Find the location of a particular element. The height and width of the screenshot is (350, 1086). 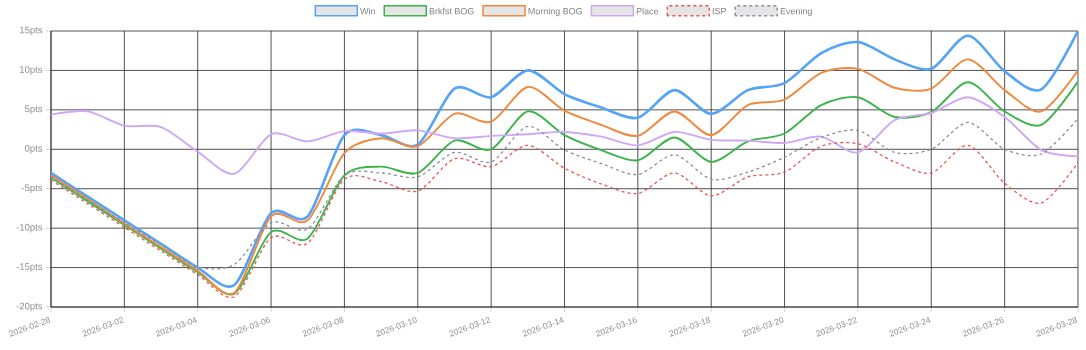

y-tick-label: 5pts is located at coordinates (33, 110).